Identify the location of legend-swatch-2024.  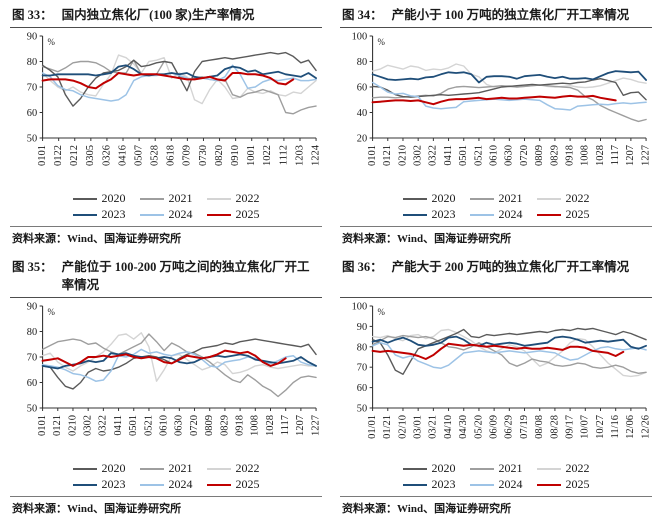
(151, 214).